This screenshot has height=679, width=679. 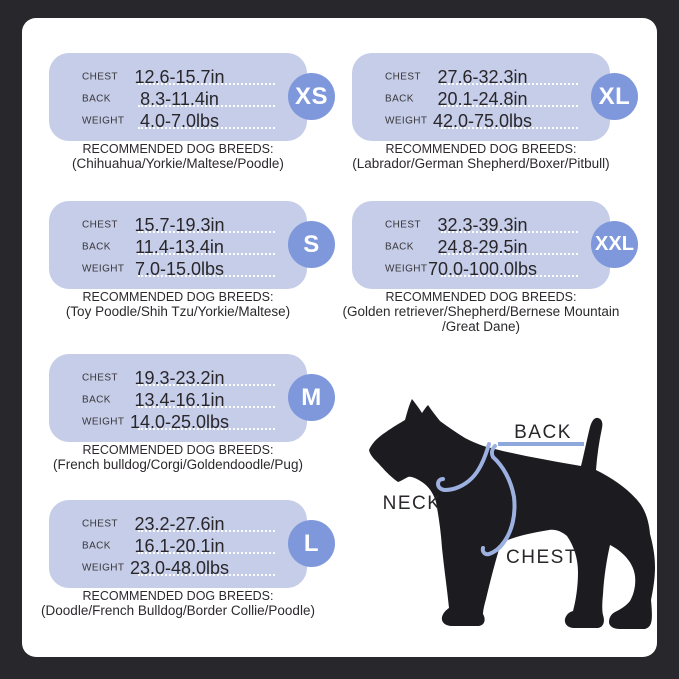 I want to click on measurement-row: WEIGHT 23.0-48.0lbs, so click(x=179, y=568).